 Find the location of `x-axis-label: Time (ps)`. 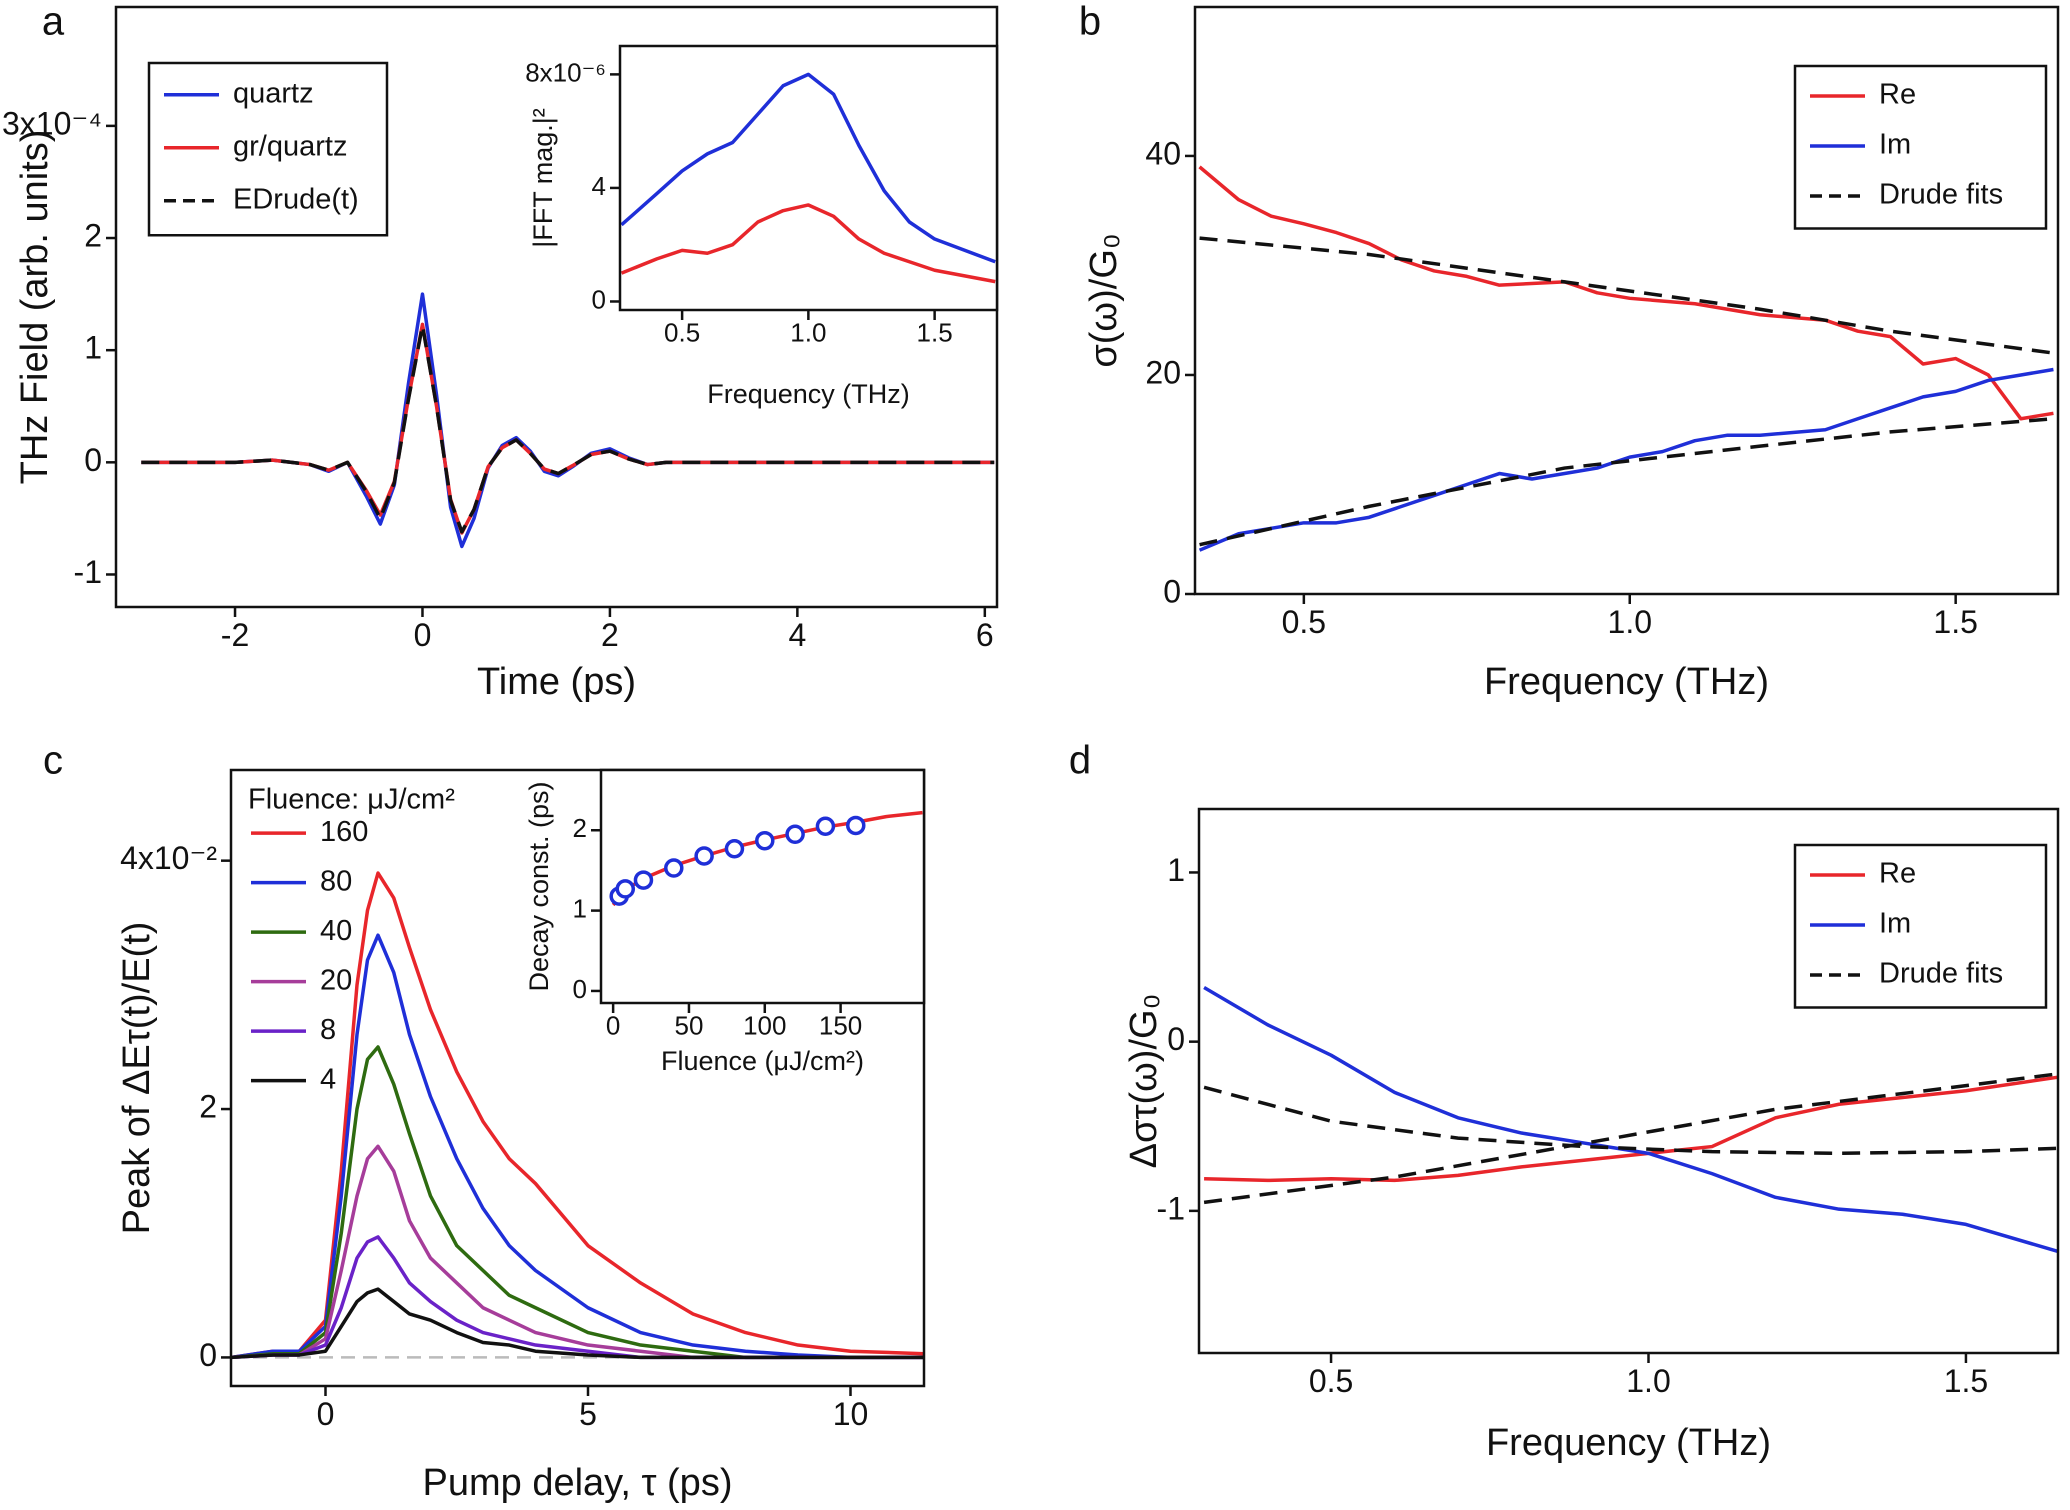

x-axis-label: Time (ps) is located at coordinates (556, 682).